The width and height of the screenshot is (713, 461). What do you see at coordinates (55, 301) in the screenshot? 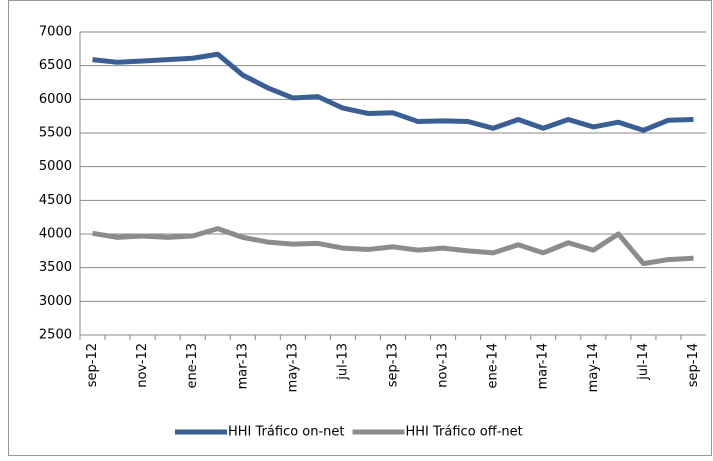
I see `y-tick-label: 3000` at bounding box center [55, 301].